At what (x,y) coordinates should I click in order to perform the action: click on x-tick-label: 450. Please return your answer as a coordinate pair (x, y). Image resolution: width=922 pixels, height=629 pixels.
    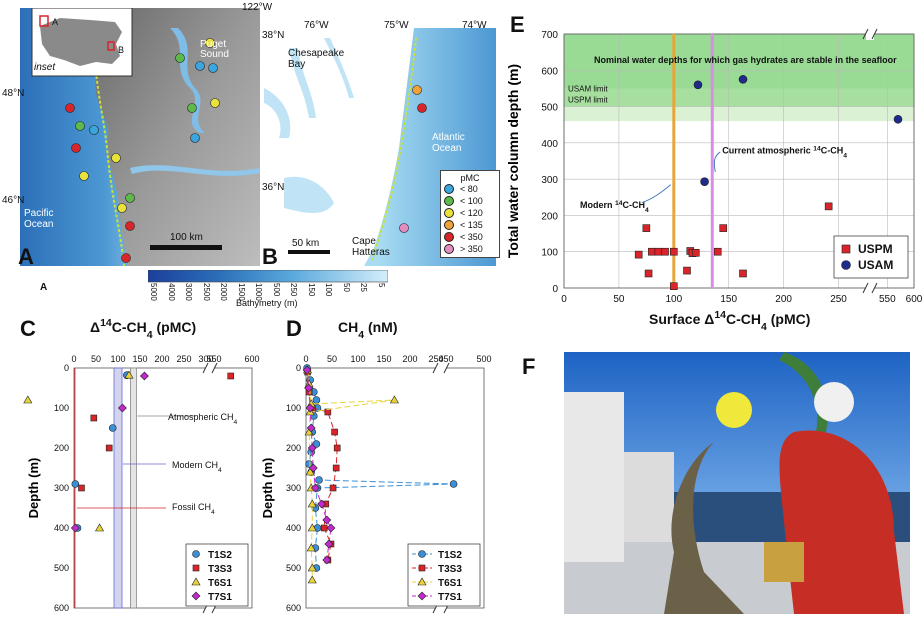
    Looking at the image, I should click on (445, 359).